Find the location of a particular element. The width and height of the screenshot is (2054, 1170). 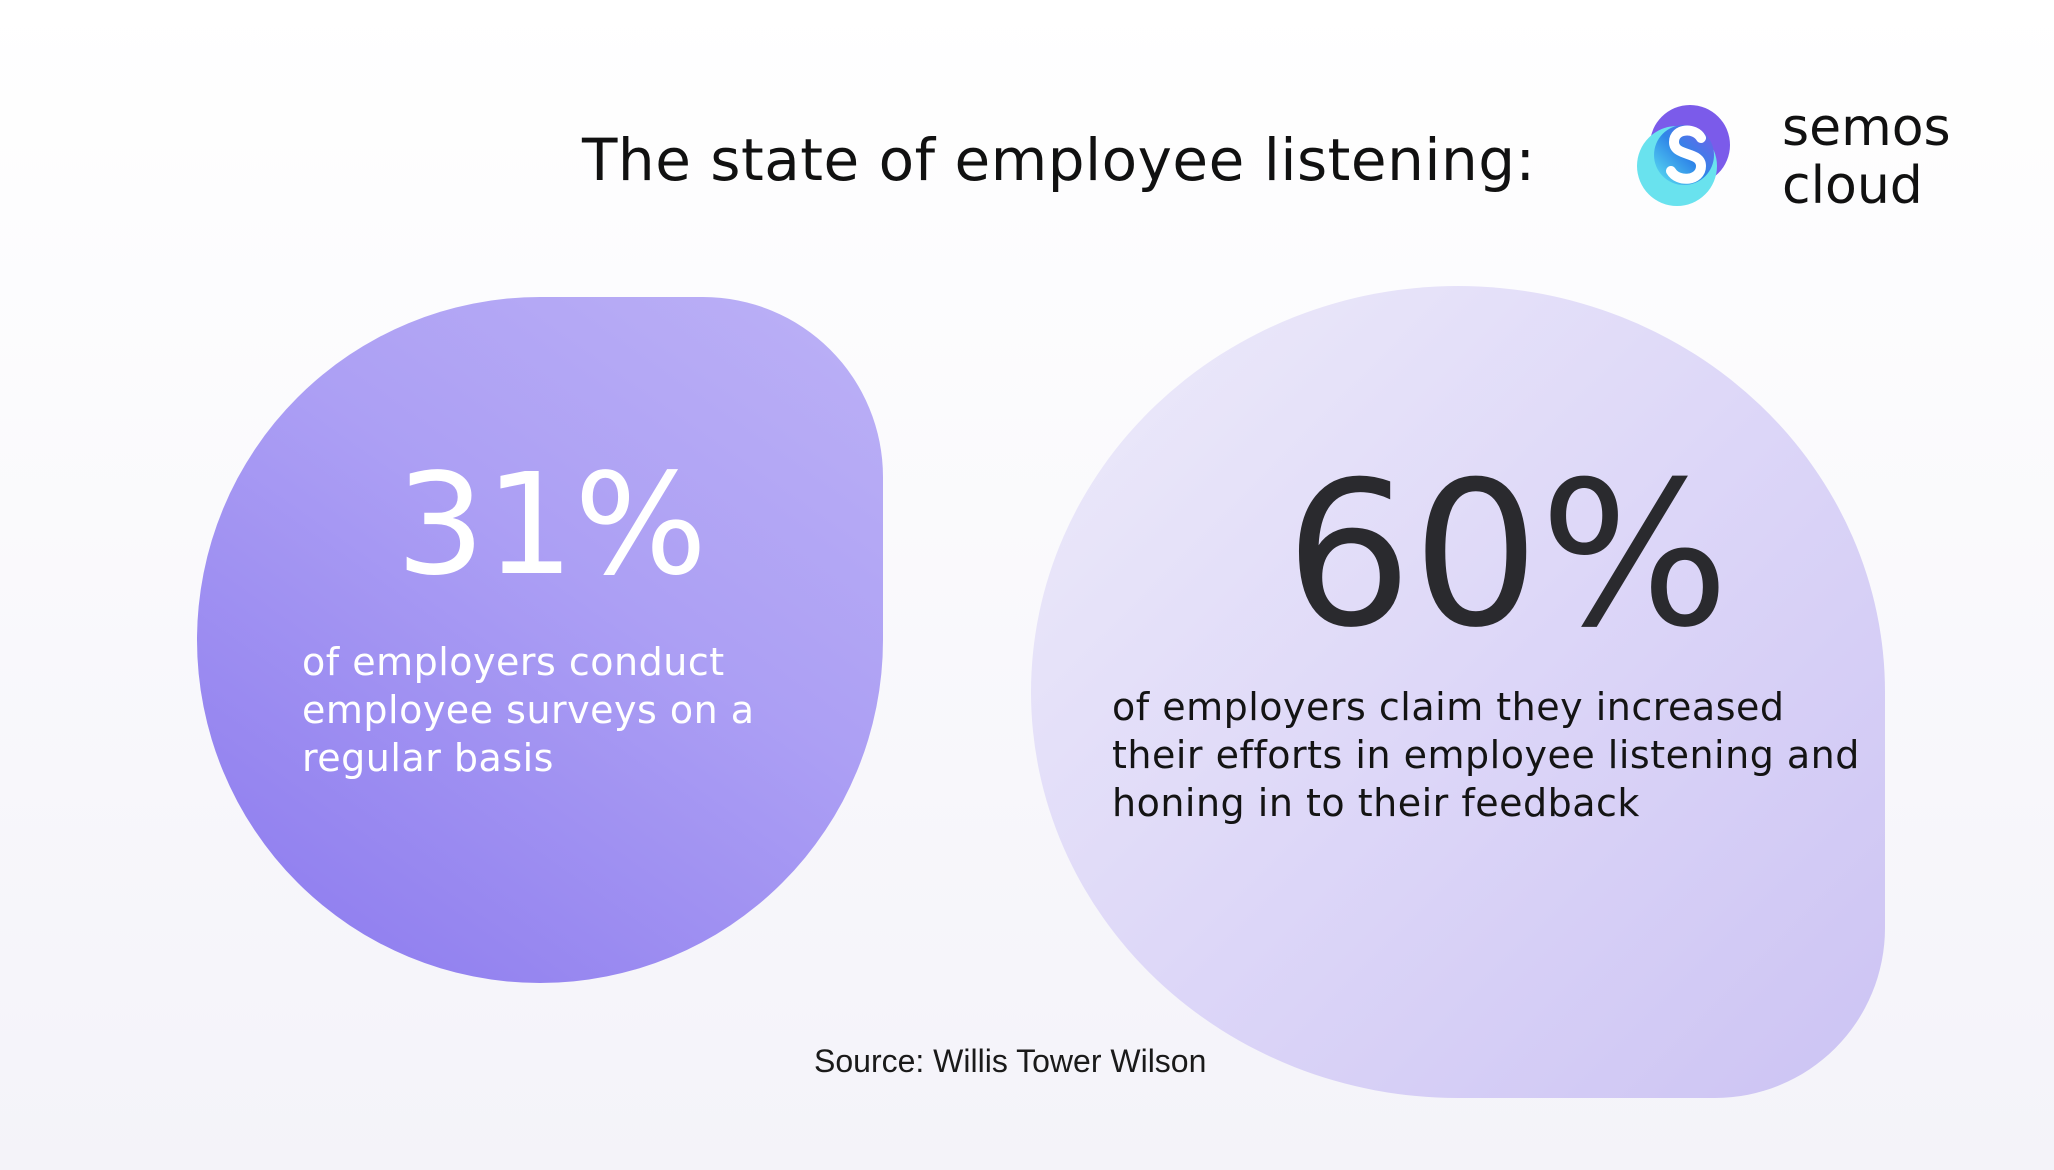

semos-cloud-logo: semos cloud is located at coordinates (1843, 159).